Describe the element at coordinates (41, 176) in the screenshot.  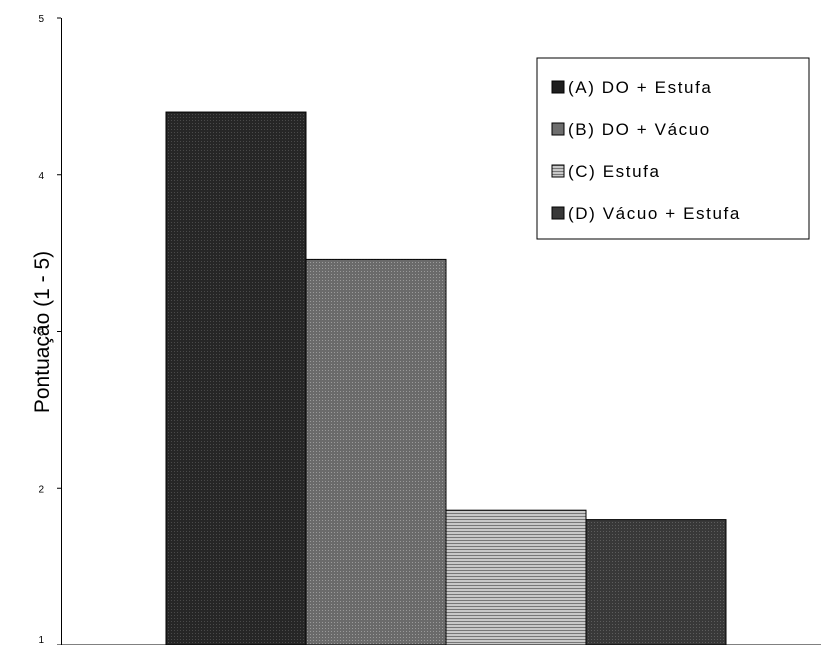
I see `y-tick-label-4: 4` at that location.